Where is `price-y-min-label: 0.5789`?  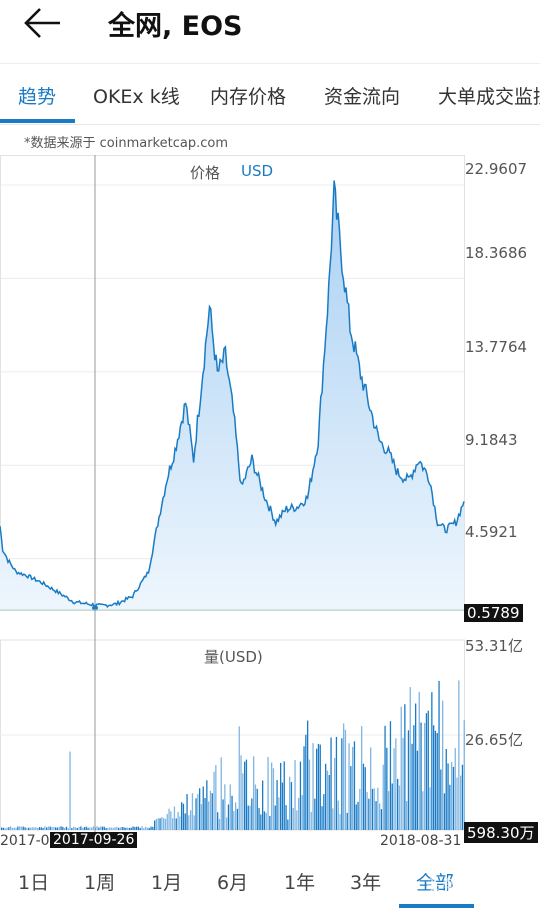 price-y-min-label: 0.5789 is located at coordinates (493, 613).